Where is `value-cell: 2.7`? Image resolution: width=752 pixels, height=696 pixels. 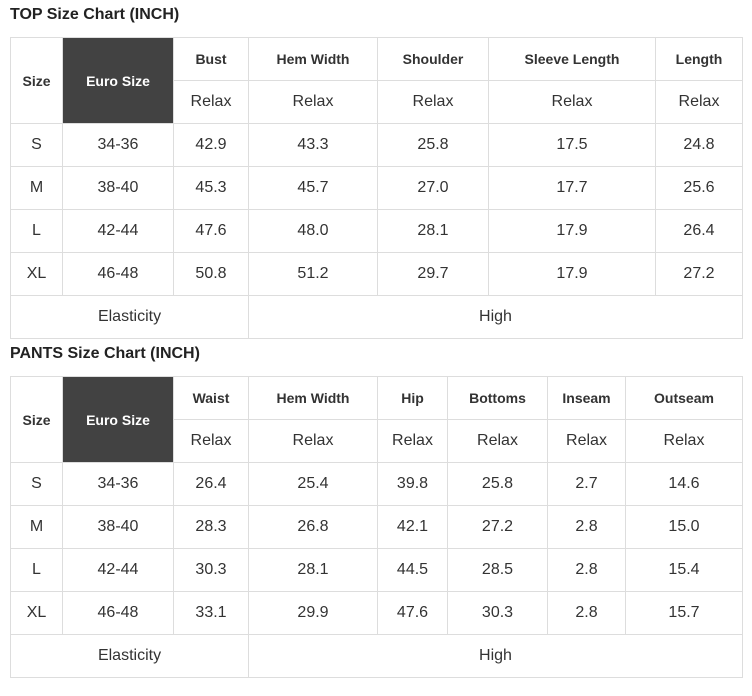
value-cell: 2.7 is located at coordinates (586, 484).